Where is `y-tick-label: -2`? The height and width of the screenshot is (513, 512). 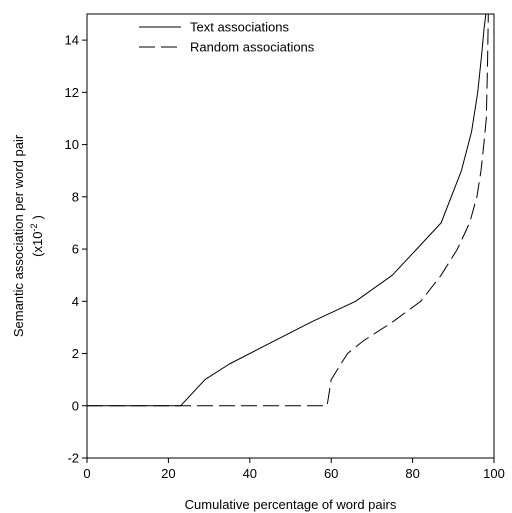
y-tick-label: -2 is located at coordinates (73, 458).